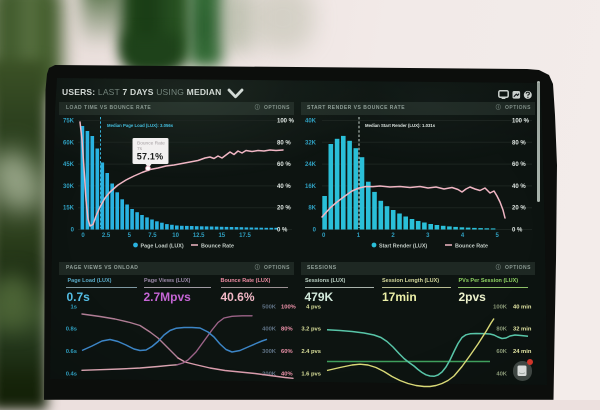 This screenshot has width=600, height=410. I want to click on svg-text: 57.1%, so click(150, 157).